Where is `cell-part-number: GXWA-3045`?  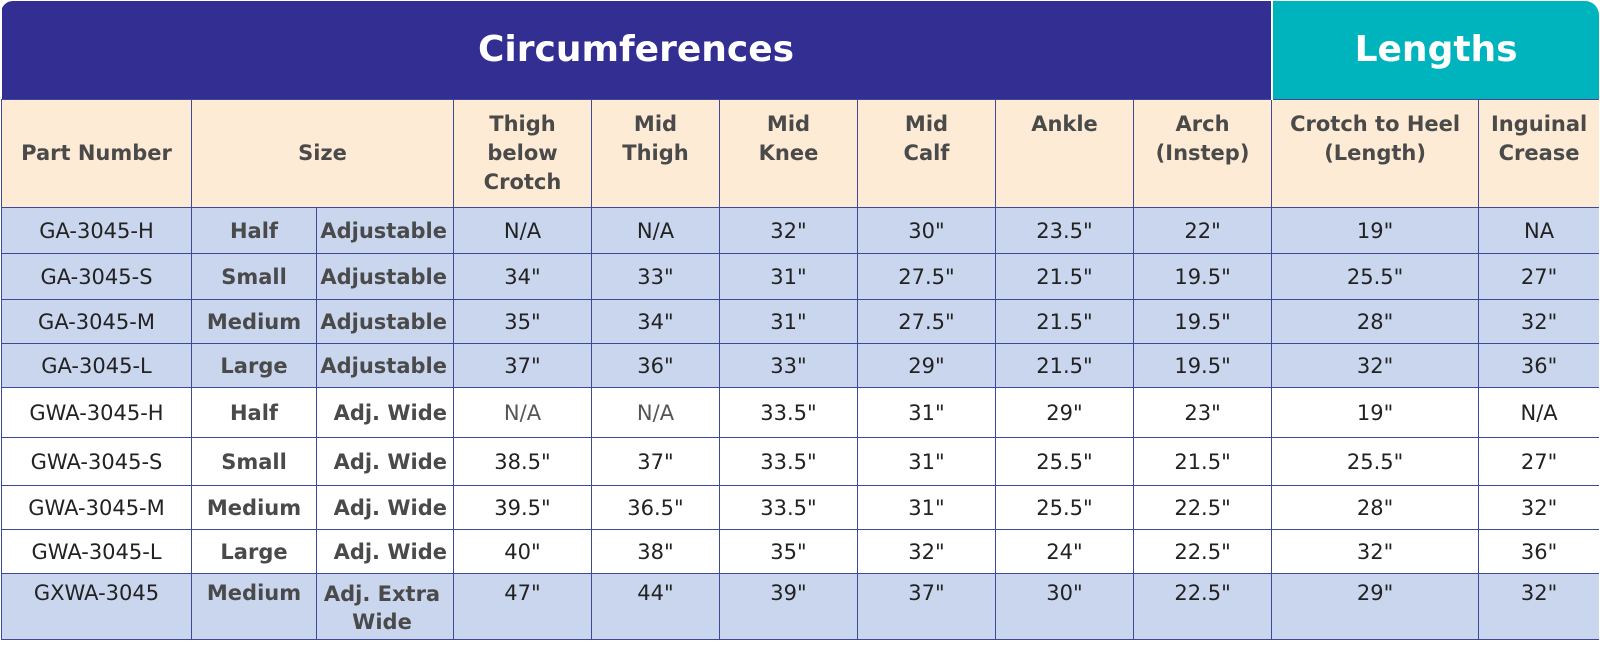 cell-part-number: GXWA-3045 is located at coordinates (96, 606).